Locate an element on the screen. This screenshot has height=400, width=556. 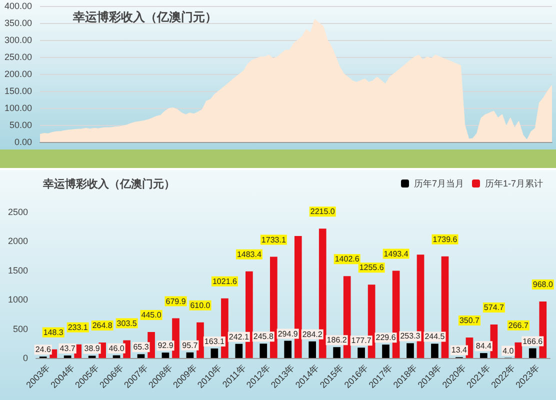
data-label: 968.0 is located at coordinates (543, 284).